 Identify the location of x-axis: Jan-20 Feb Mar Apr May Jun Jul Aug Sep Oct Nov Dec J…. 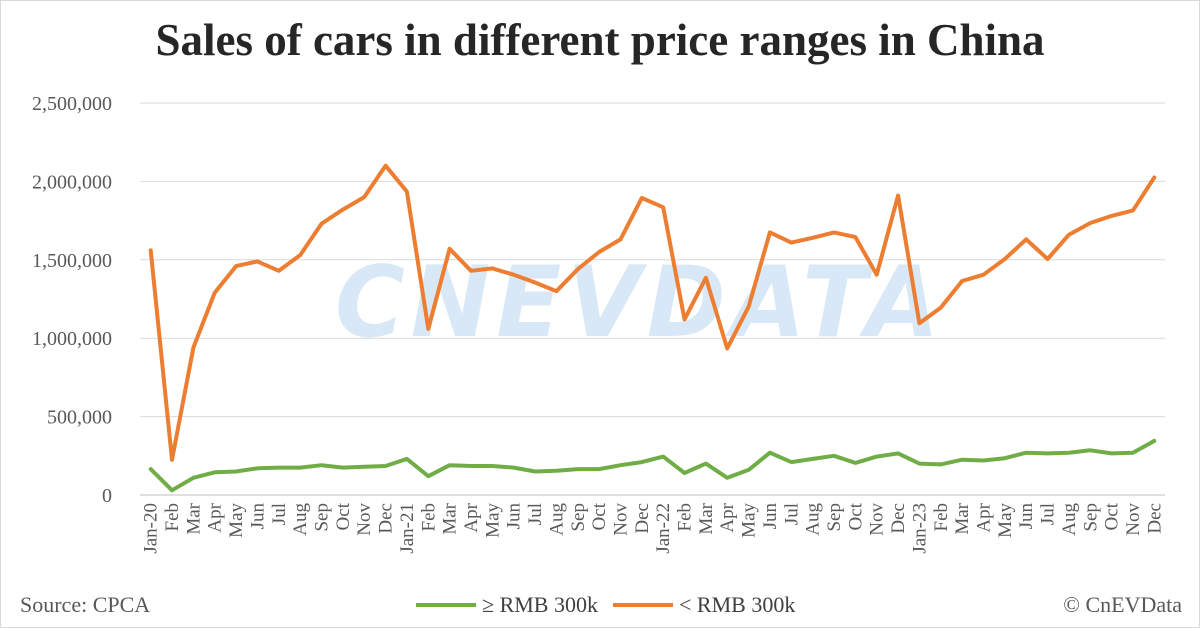
(653, 527).